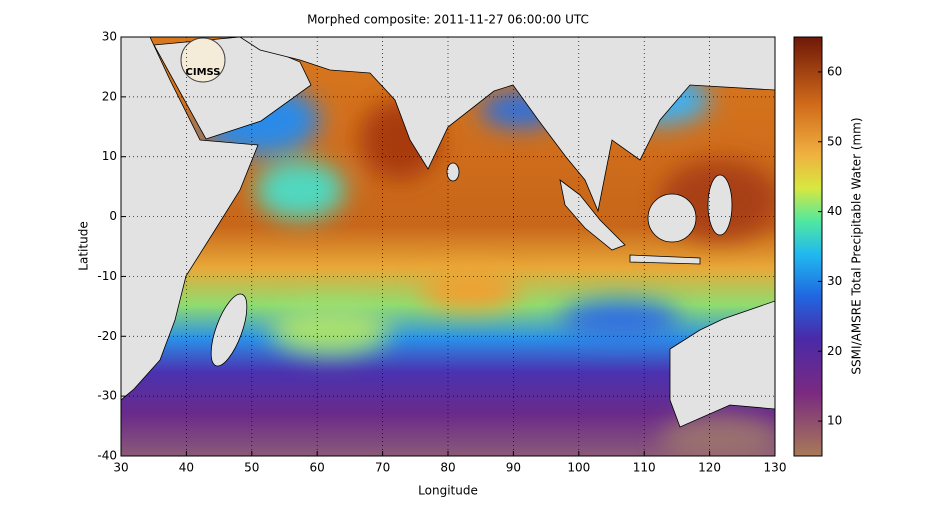 Image resolution: width=930 pixels, height=511 pixels. I want to click on logo: CIMSS, so click(203, 60).